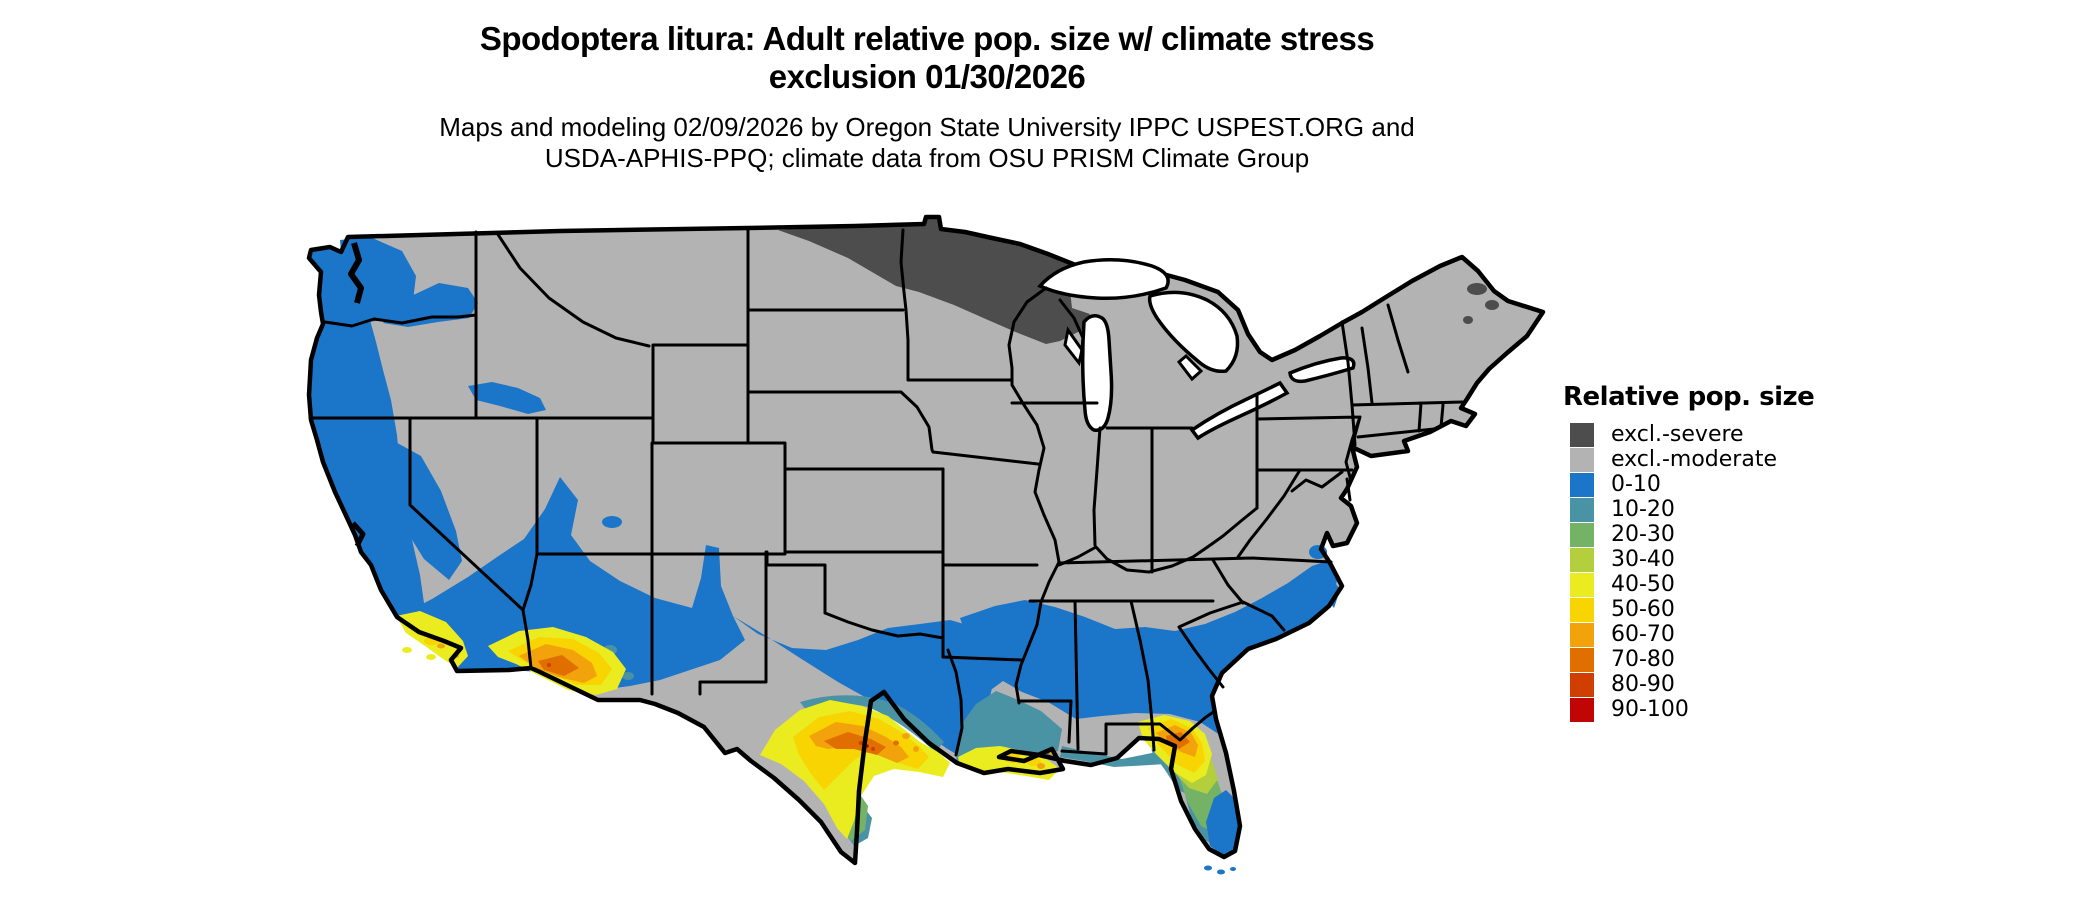 The image size is (2100, 897). Describe the element at coordinates (612, 522) in the screenshot. I see `region-blue-utah-spot` at that location.